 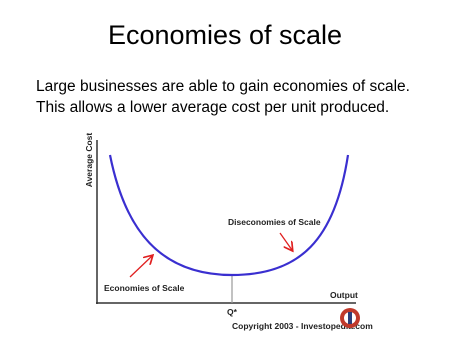 What do you see at coordinates (350, 318) in the screenshot?
I see `logo` at bounding box center [350, 318].